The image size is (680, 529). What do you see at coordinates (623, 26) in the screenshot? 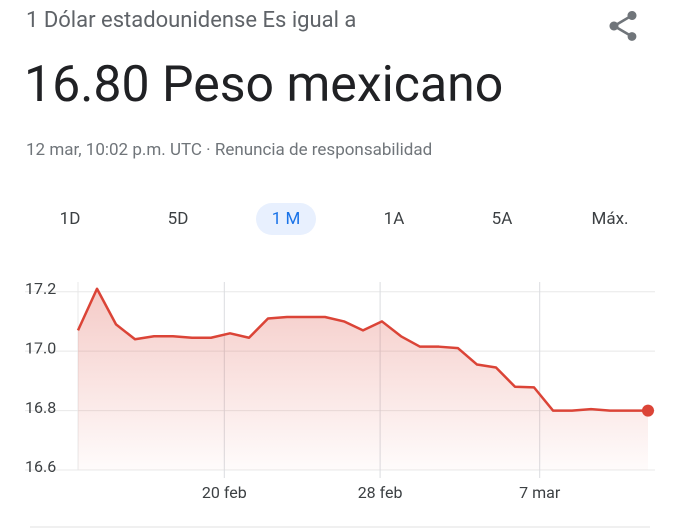
I see `share-icon` at bounding box center [623, 26].